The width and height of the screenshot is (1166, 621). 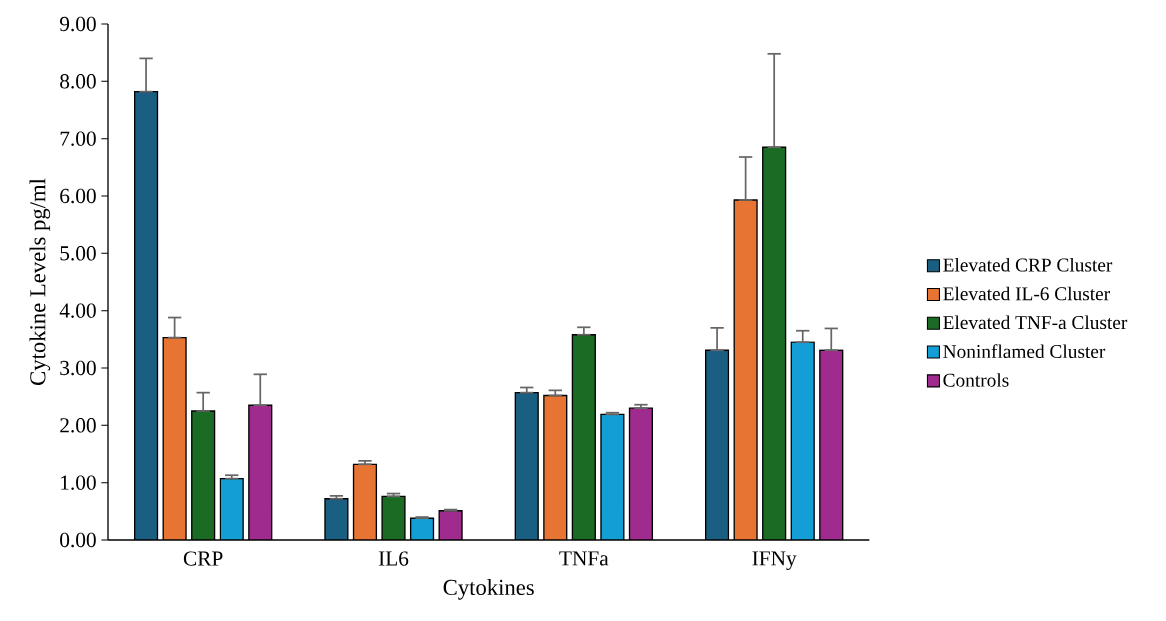 What do you see at coordinates (1028, 264) in the screenshot?
I see `legend-label: Elevated CRP Cluster` at bounding box center [1028, 264].